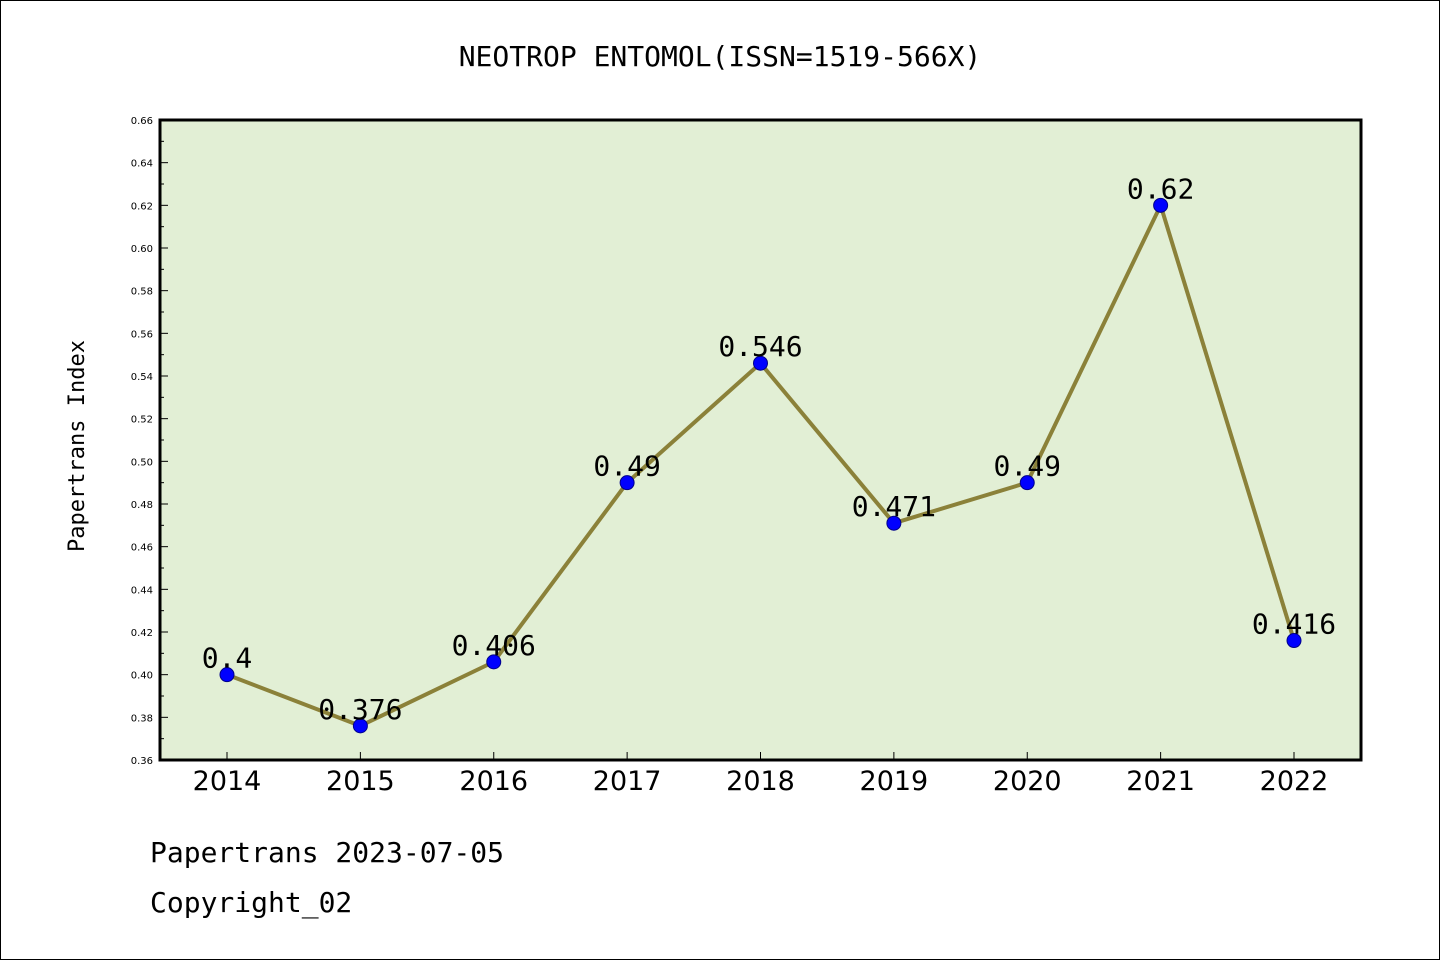 The width and height of the screenshot is (1440, 960). Describe the element at coordinates (142, 164) in the screenshot. I see `y-tick-label: 0.64` at that location.